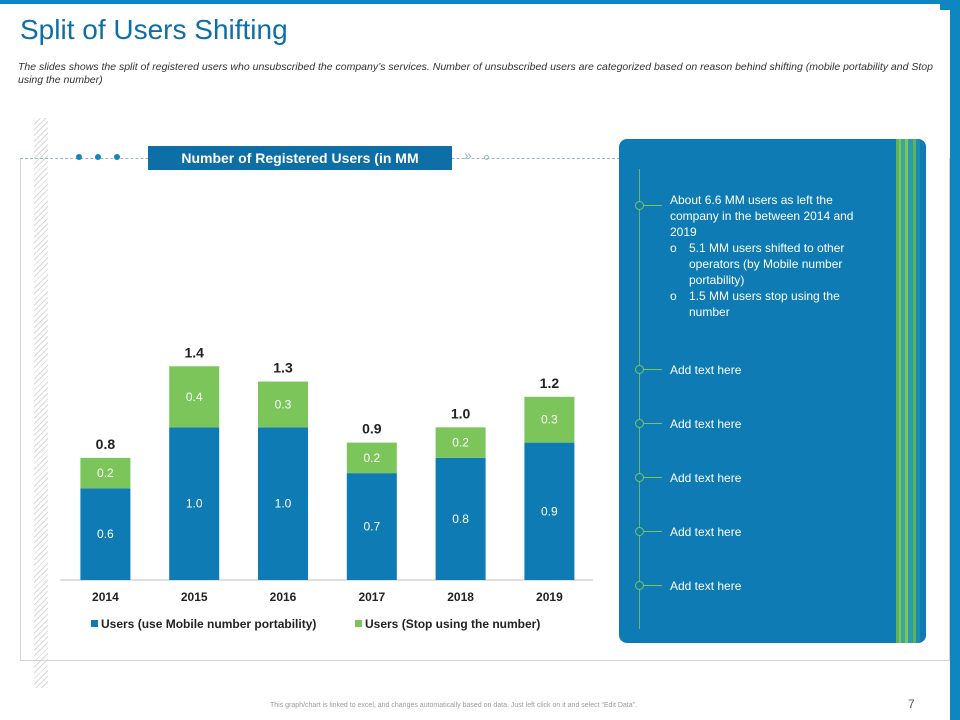  I want to click on panel-bullet: o 1.5 MM users stop using the number, so click(770, 304).